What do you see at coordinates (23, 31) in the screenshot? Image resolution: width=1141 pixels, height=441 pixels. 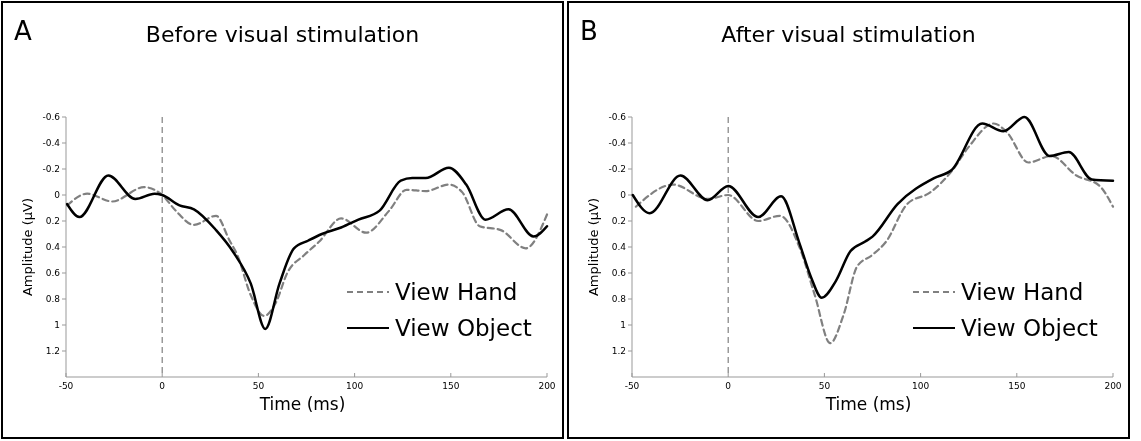 I see `text: A` at bounding box center [23, 31].